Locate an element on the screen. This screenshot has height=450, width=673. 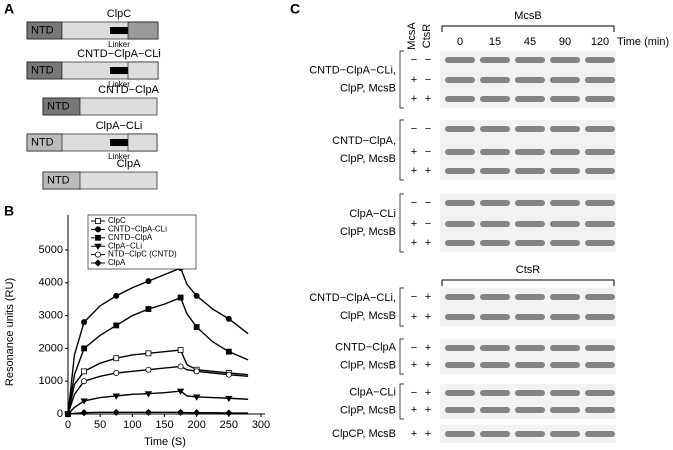
construct-name: CNTD−ClpA is located at coordinates (128, 90).